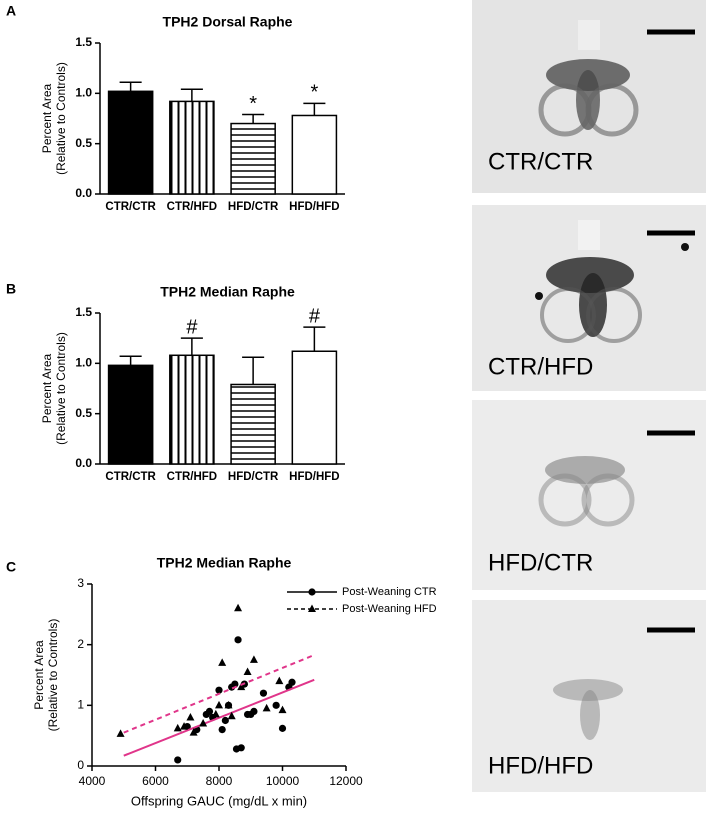 This screenshot has width=708, height=820. I want to click on micrograph-label: CTR/CTR, so click(540, 161).